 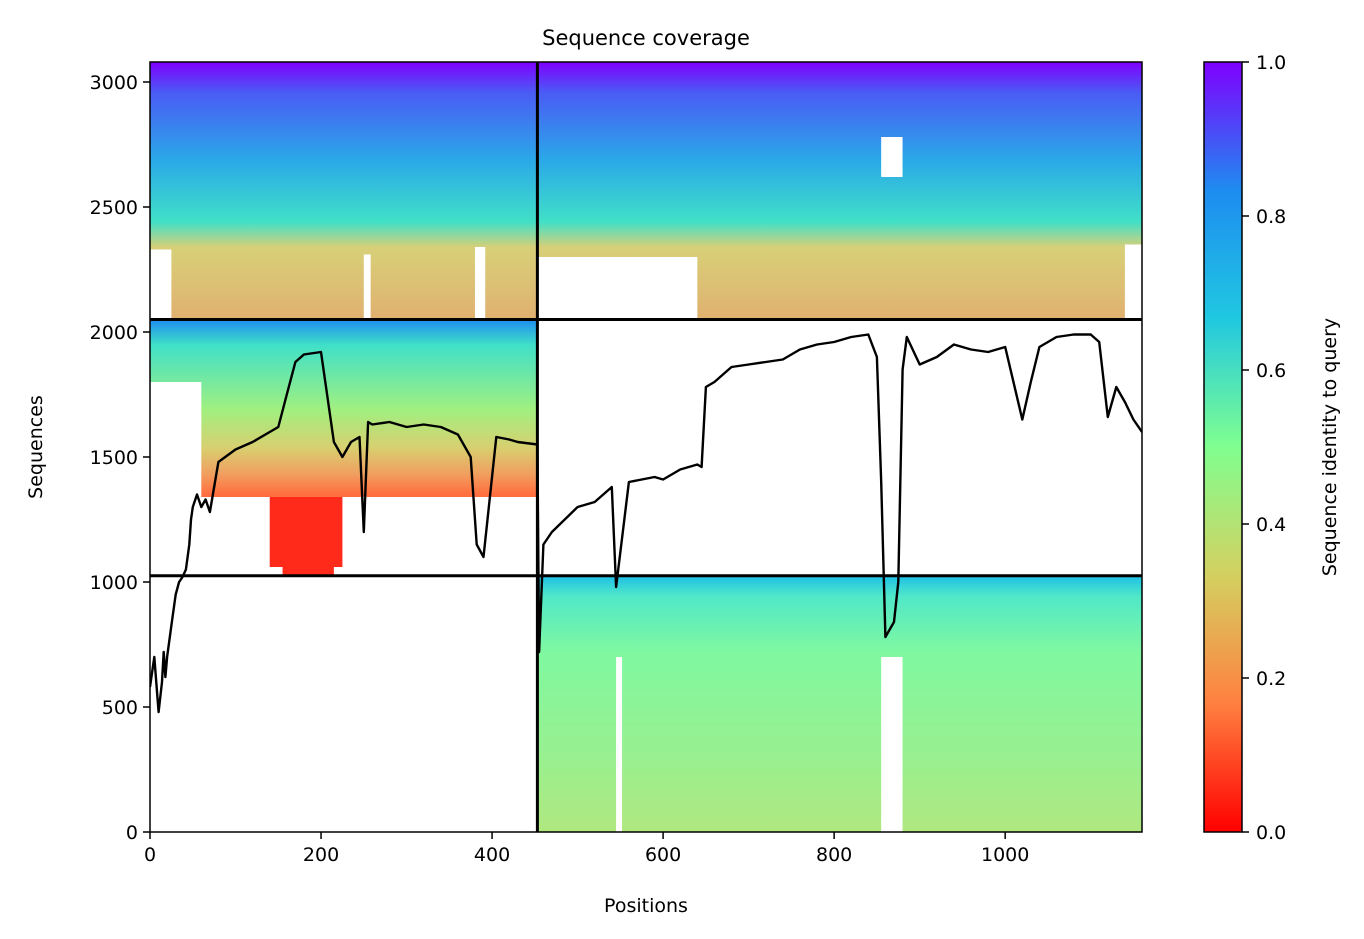 What do you see at coordinates (150, 855) in the screenshot?
I see `x-tick-label: 0` at bounding box center [150, 855].